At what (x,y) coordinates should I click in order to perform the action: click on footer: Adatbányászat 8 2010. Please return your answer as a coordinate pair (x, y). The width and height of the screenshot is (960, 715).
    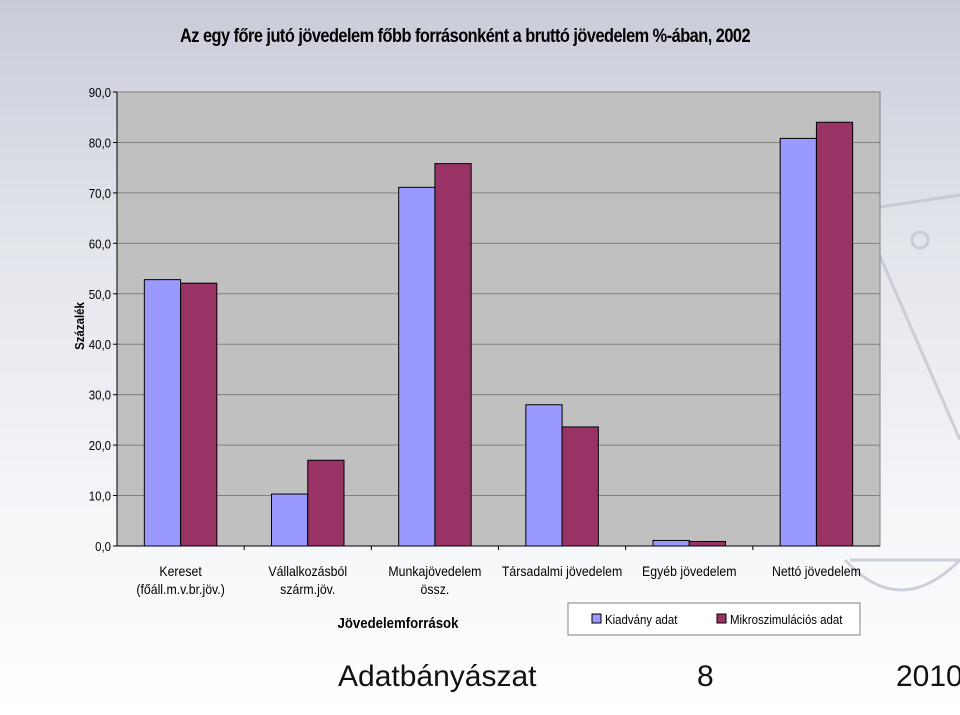
    Looking at the image, I should click on (480, 685).